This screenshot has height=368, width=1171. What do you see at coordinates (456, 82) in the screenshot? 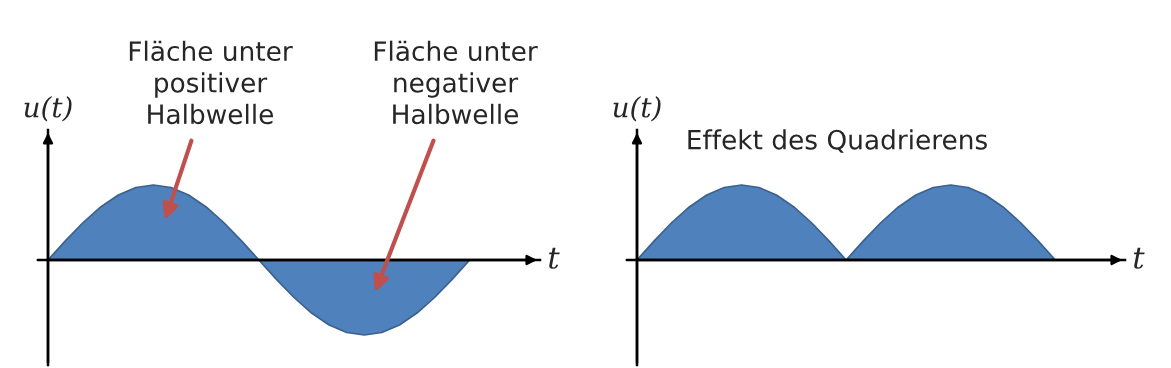
I see `text: Fläche unter negativer Halbwelle` at bounding box center [456, 82].